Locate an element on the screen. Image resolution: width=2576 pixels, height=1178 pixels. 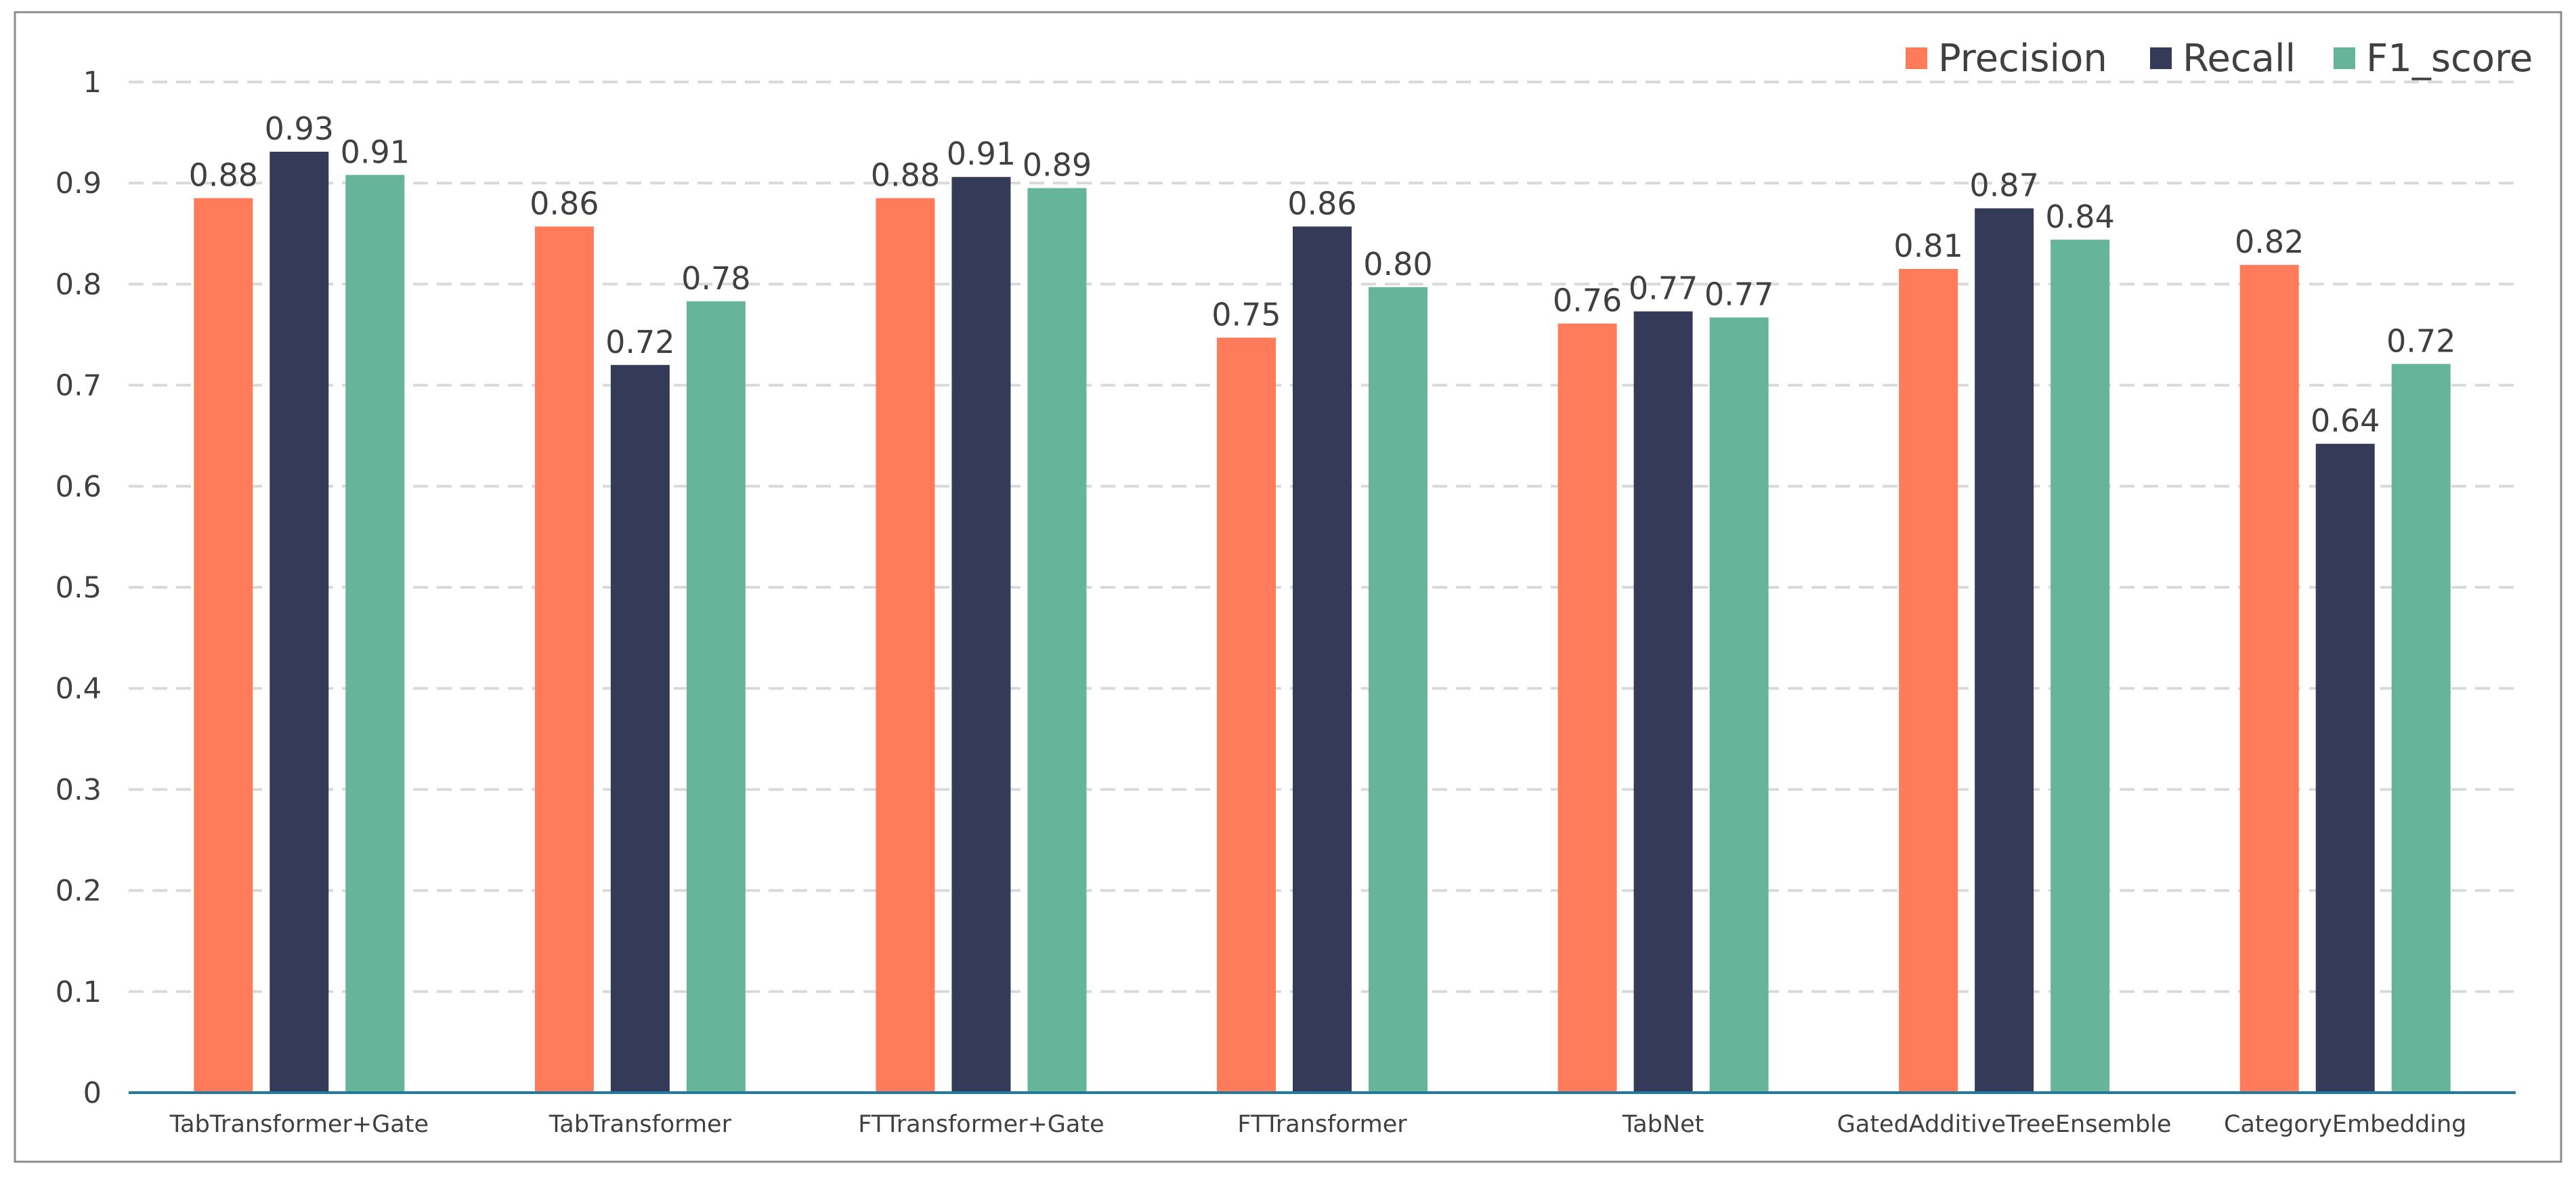
y-tick-label: 0.7 is located at coordinates (79, 386).